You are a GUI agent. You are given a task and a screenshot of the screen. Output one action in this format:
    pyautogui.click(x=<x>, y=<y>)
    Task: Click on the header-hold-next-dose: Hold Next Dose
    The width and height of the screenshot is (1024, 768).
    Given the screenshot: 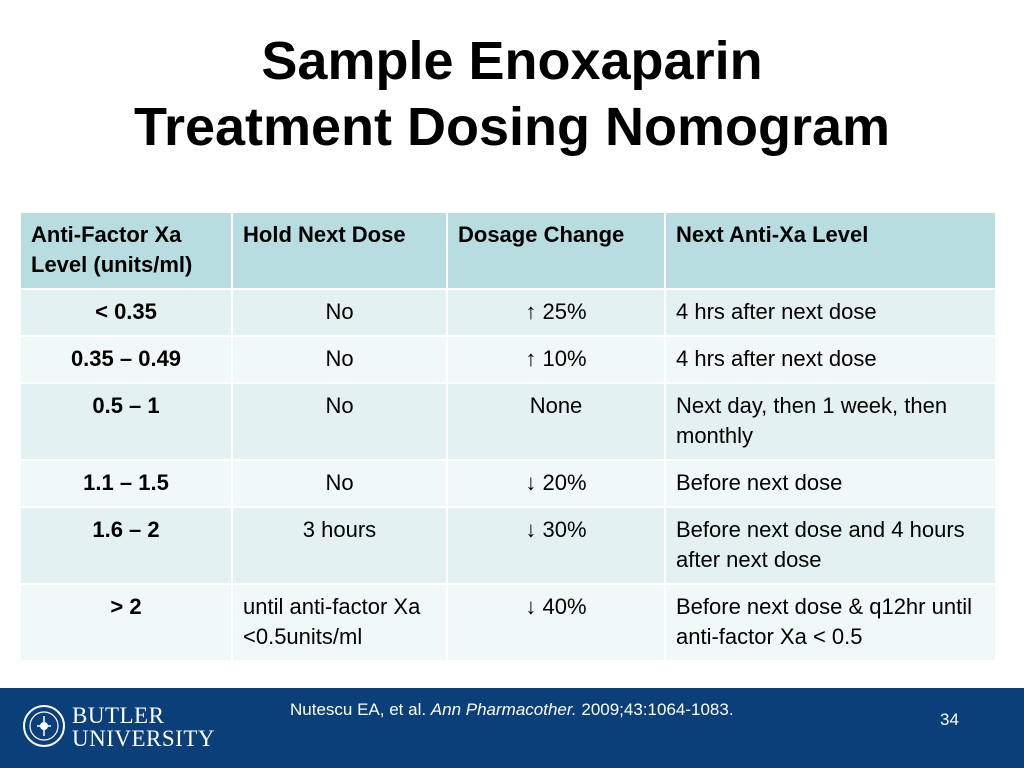 What is the action you would take?
    pyautogui.click(x=339, y=250)
    